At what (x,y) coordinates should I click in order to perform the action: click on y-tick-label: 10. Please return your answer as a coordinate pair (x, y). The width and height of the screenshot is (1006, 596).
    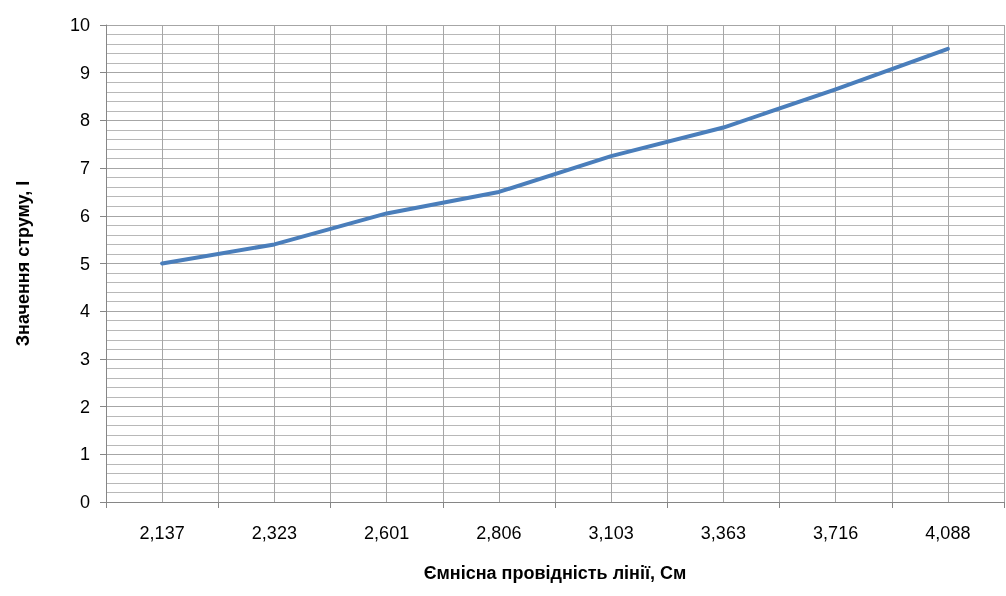
    Looking at the image, I should click on (79, 25).